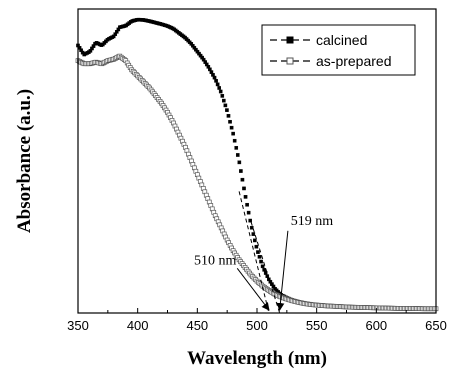 The image size is (454, 377). I want to click on x-tick-label: 550, so click(317, 325).